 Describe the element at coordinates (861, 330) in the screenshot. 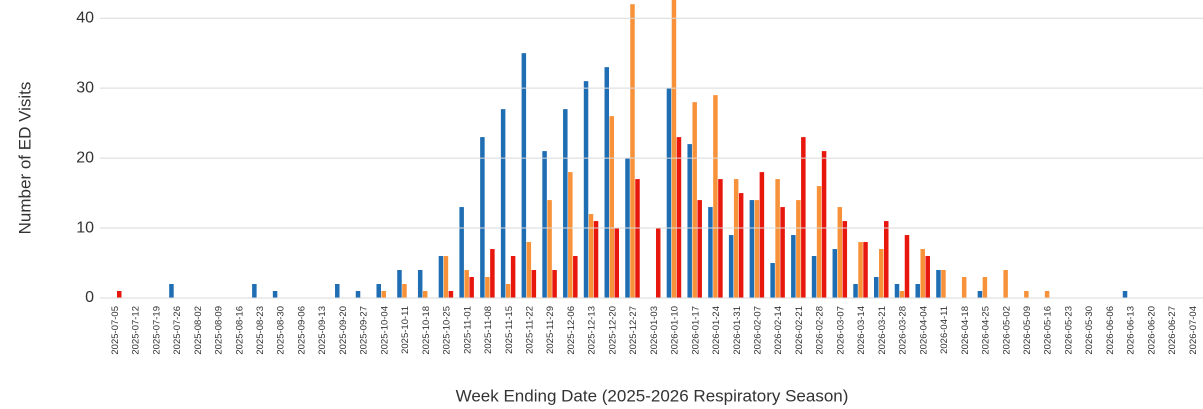

I see `x-tick-label: 2026-03-14` at that location.